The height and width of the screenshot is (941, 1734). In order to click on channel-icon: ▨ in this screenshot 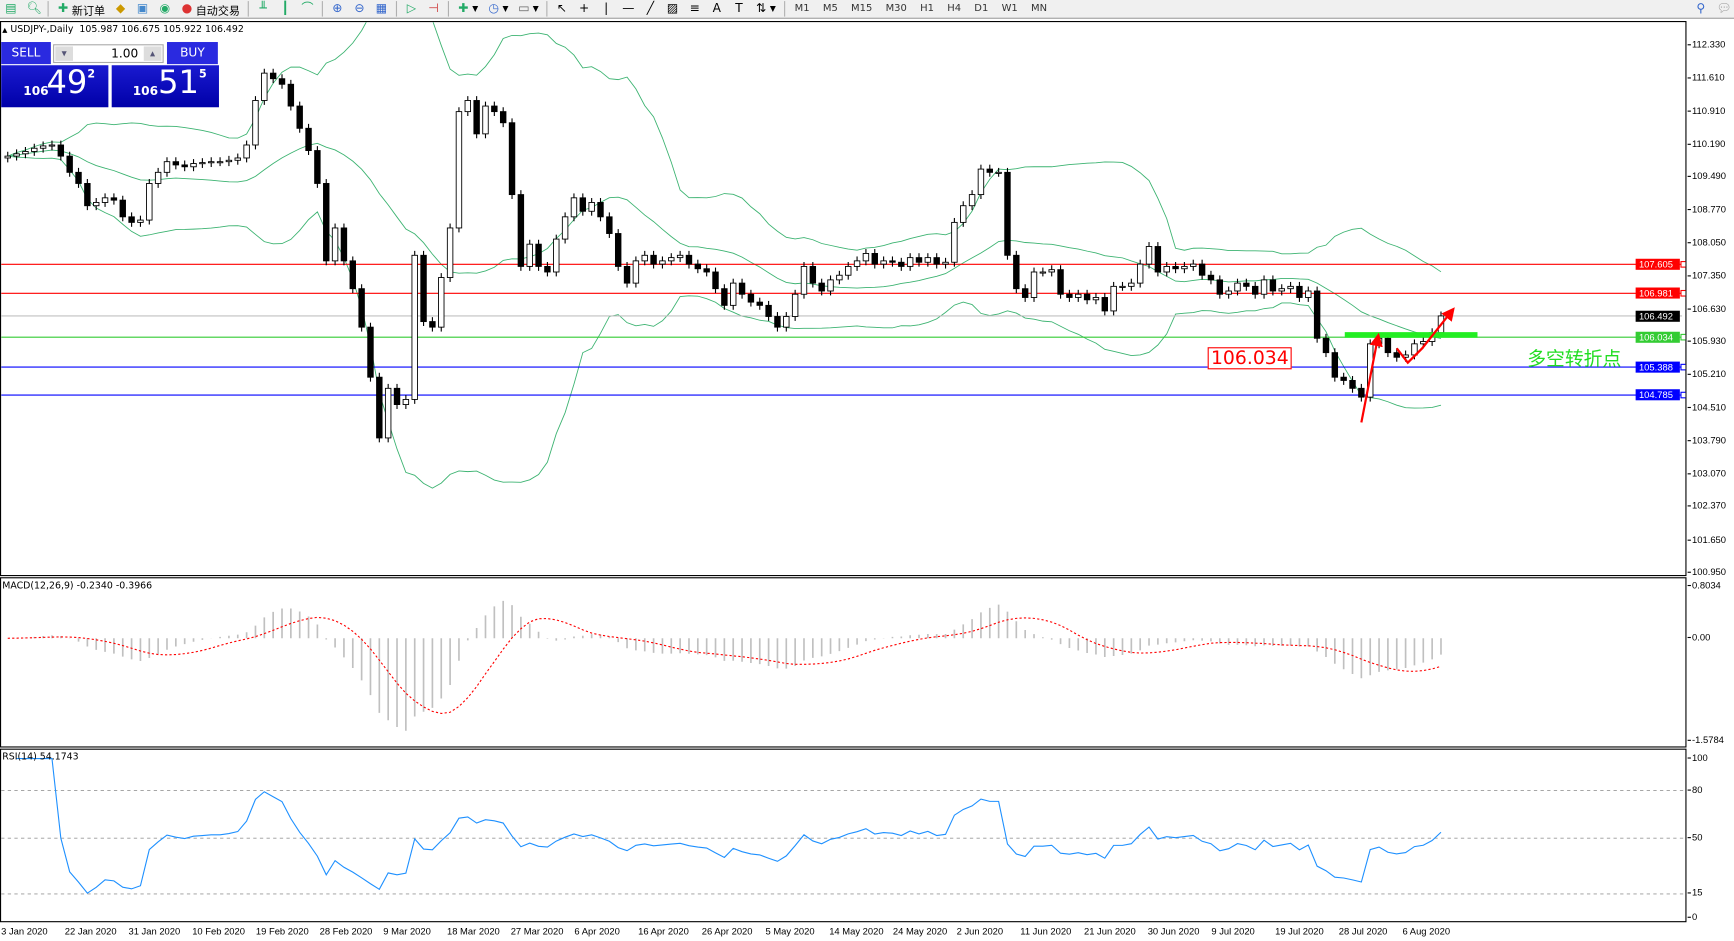, I will do `click(672, 8)`.